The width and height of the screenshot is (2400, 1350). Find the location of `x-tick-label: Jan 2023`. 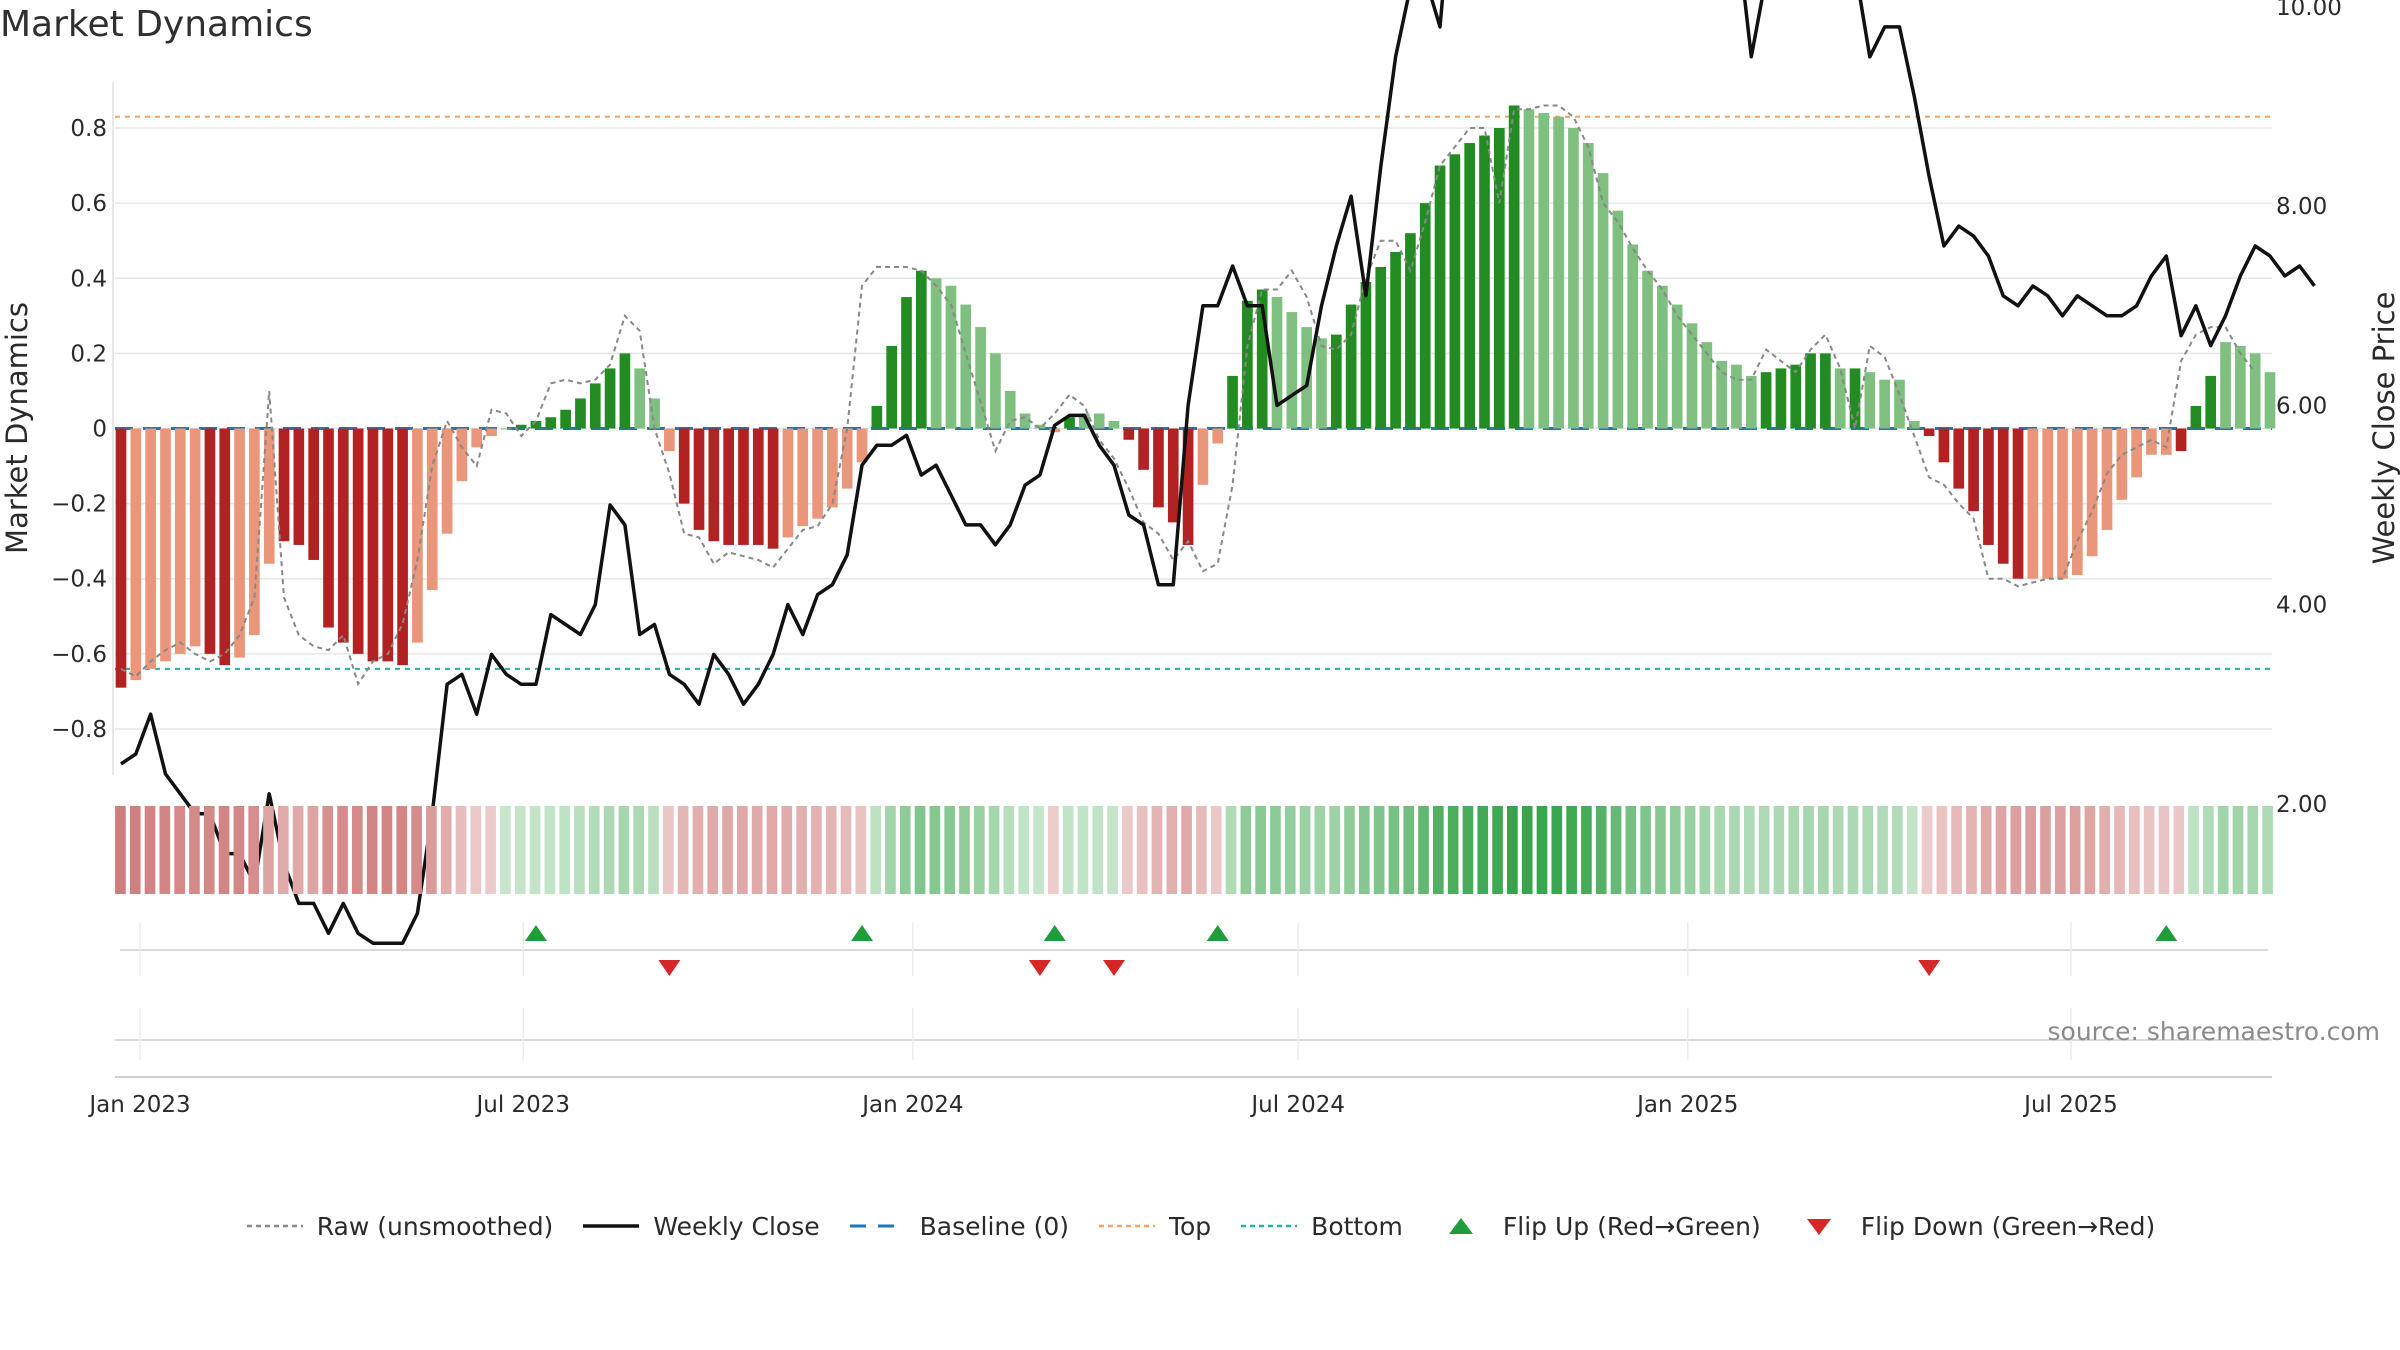

x-tick-label: Jan 2023 is located at coordinates (138, 1105).